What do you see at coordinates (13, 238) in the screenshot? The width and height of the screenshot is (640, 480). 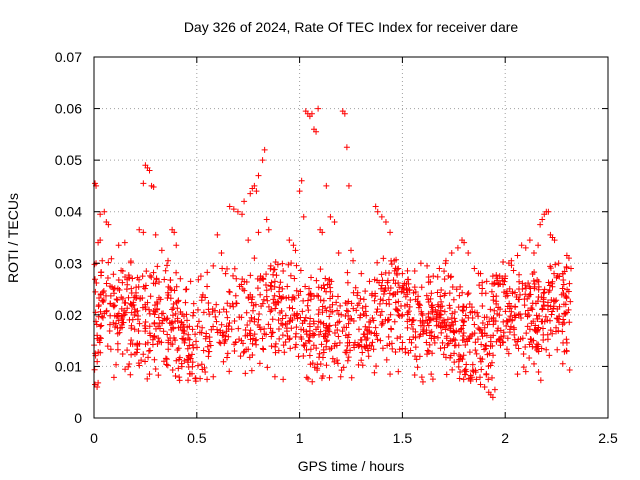 I see `y-axis-label: ROTI / TECUs` at bounding box center [13, 238].